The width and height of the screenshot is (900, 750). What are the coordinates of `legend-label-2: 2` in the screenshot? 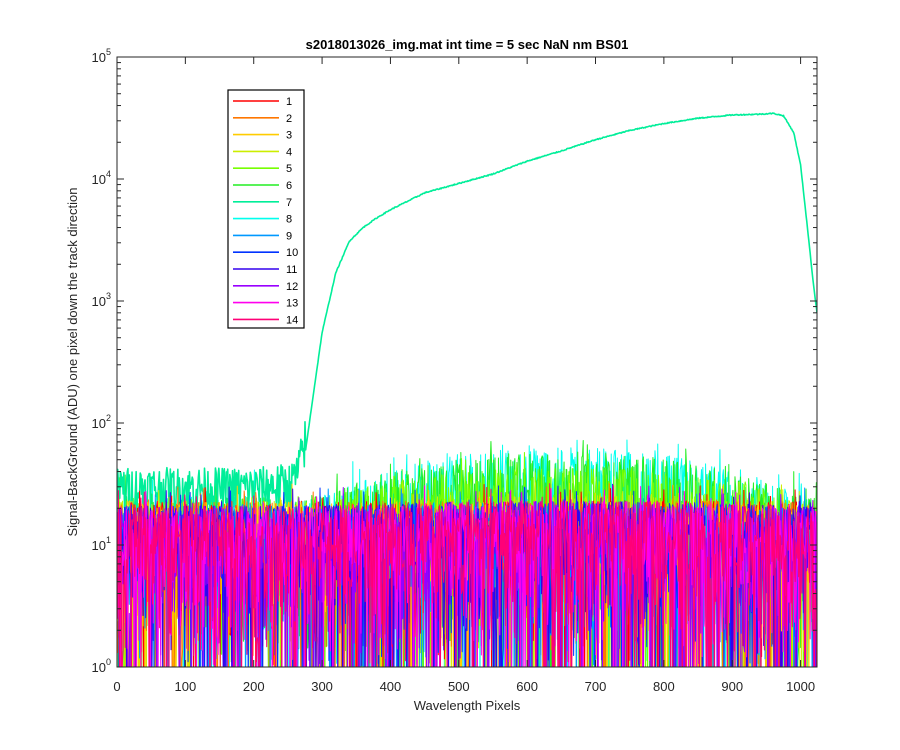 It's located at (289, 119).